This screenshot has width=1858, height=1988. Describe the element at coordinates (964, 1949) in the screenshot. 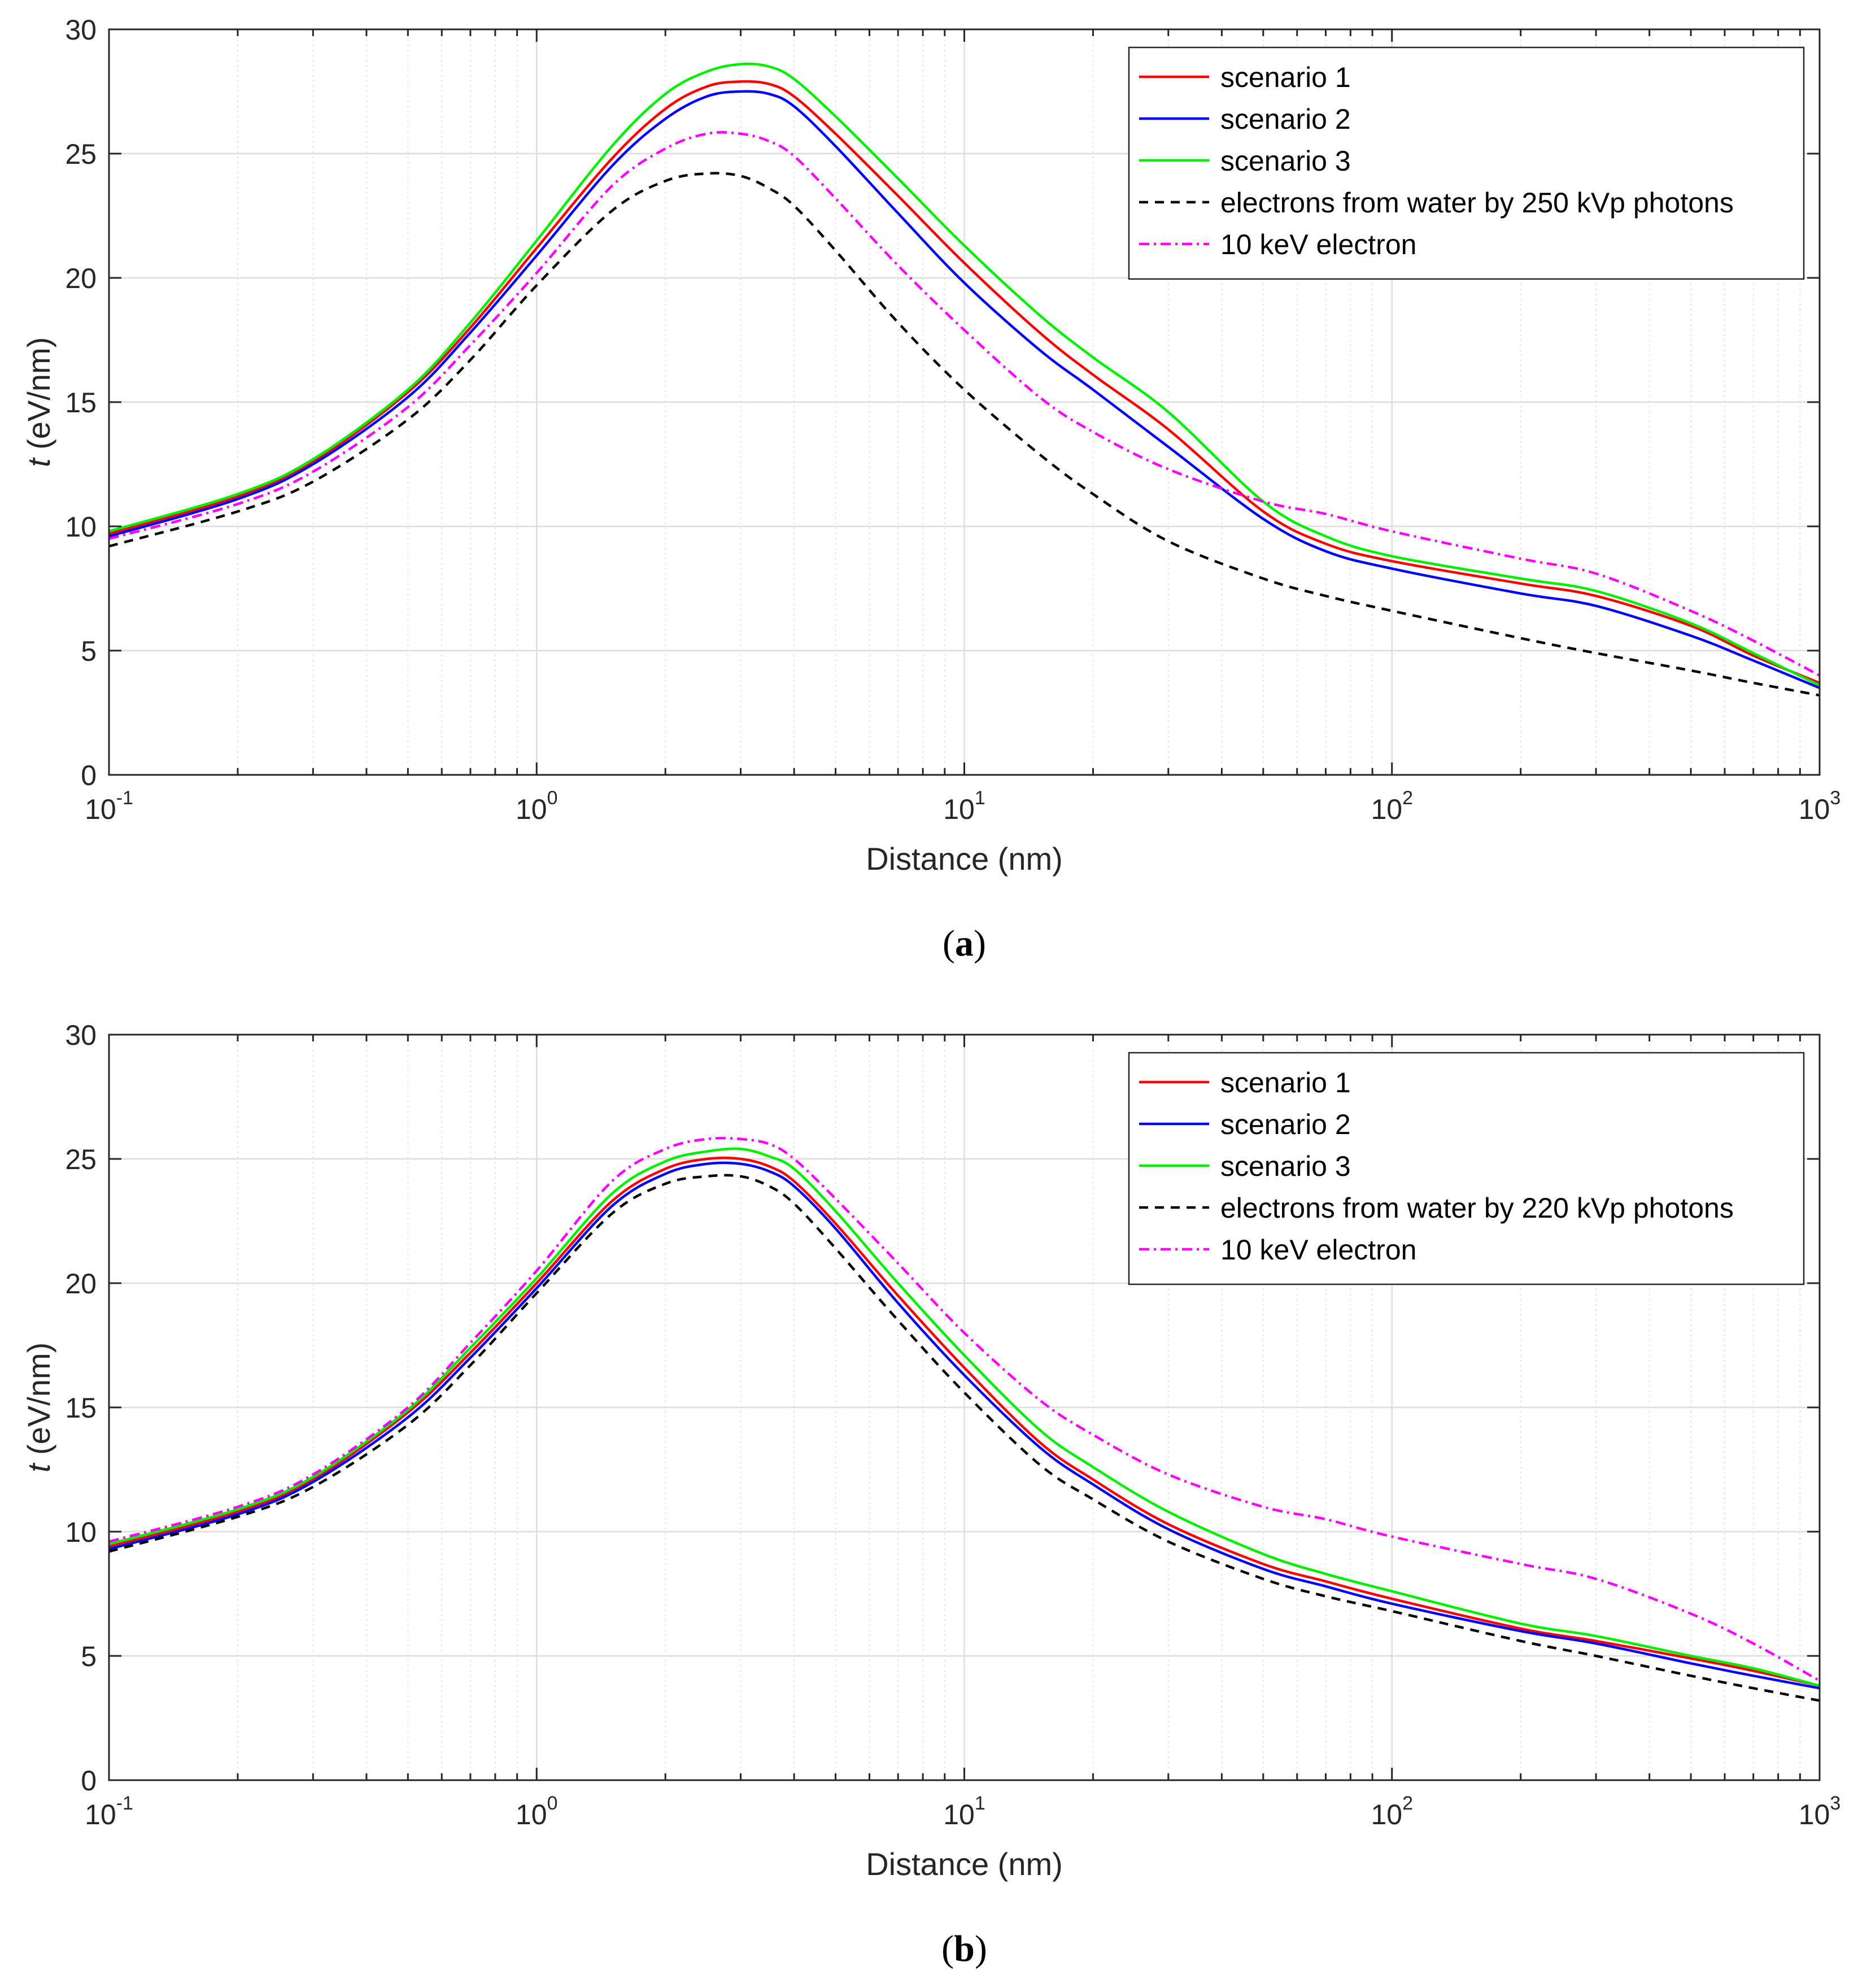

I see `panel-caption: (b)` at that location.